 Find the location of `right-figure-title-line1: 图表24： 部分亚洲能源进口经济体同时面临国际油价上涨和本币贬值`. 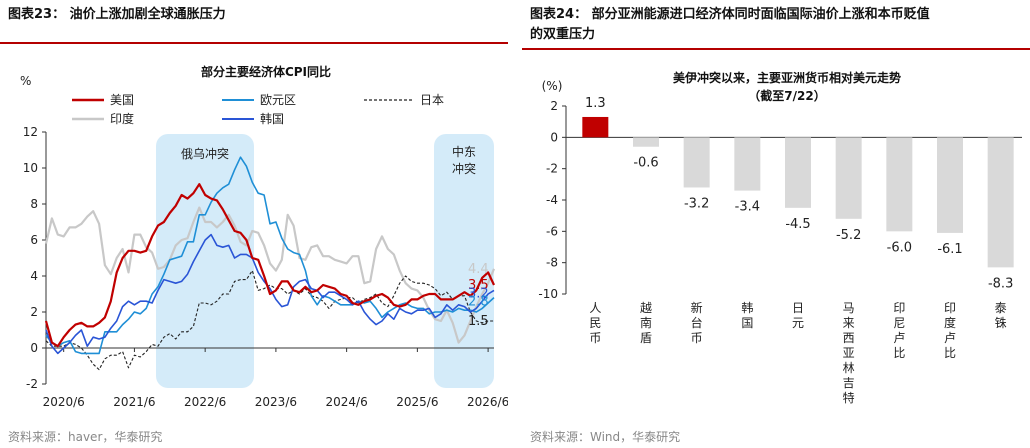

right-figure-title-line1: 图表24： 部分亚洲能源进口经济体同时面临国际油价上涨和本币贬值 is located at coordinates (730, 14).